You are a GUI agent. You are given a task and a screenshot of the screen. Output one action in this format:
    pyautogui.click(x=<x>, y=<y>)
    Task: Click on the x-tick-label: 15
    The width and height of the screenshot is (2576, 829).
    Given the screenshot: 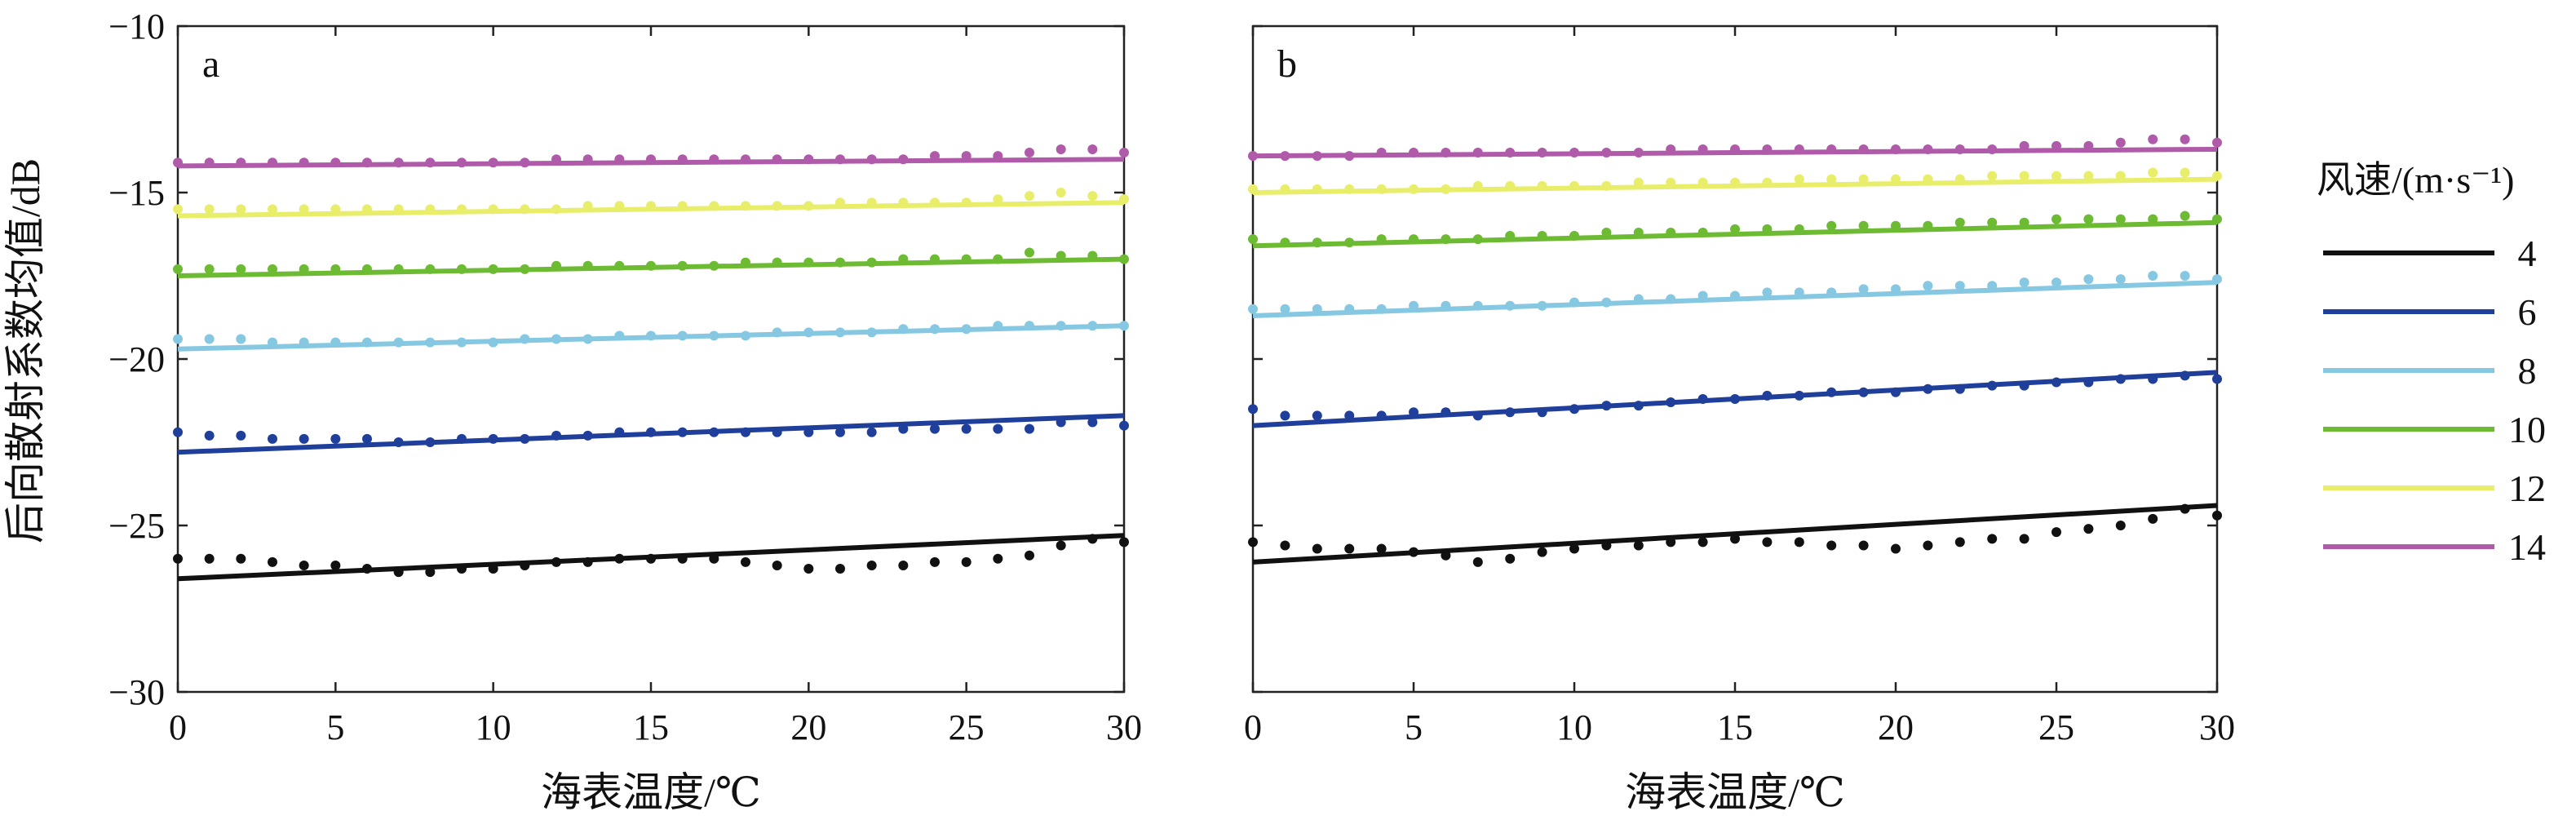 What is the action you would take?
    pyautogui.click(x=1735, y=727)
    